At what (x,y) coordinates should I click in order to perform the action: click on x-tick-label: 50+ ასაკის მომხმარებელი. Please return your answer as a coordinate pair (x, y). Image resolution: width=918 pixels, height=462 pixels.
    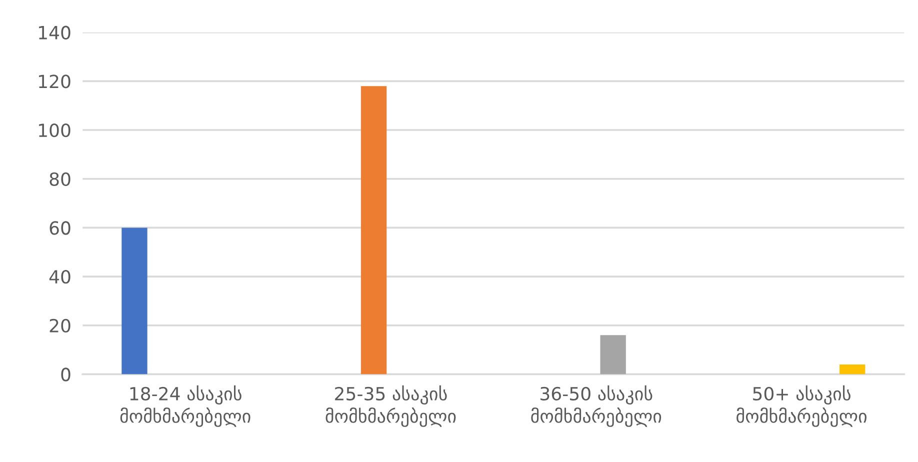
    Looking at the image, I should click on (801, 406).